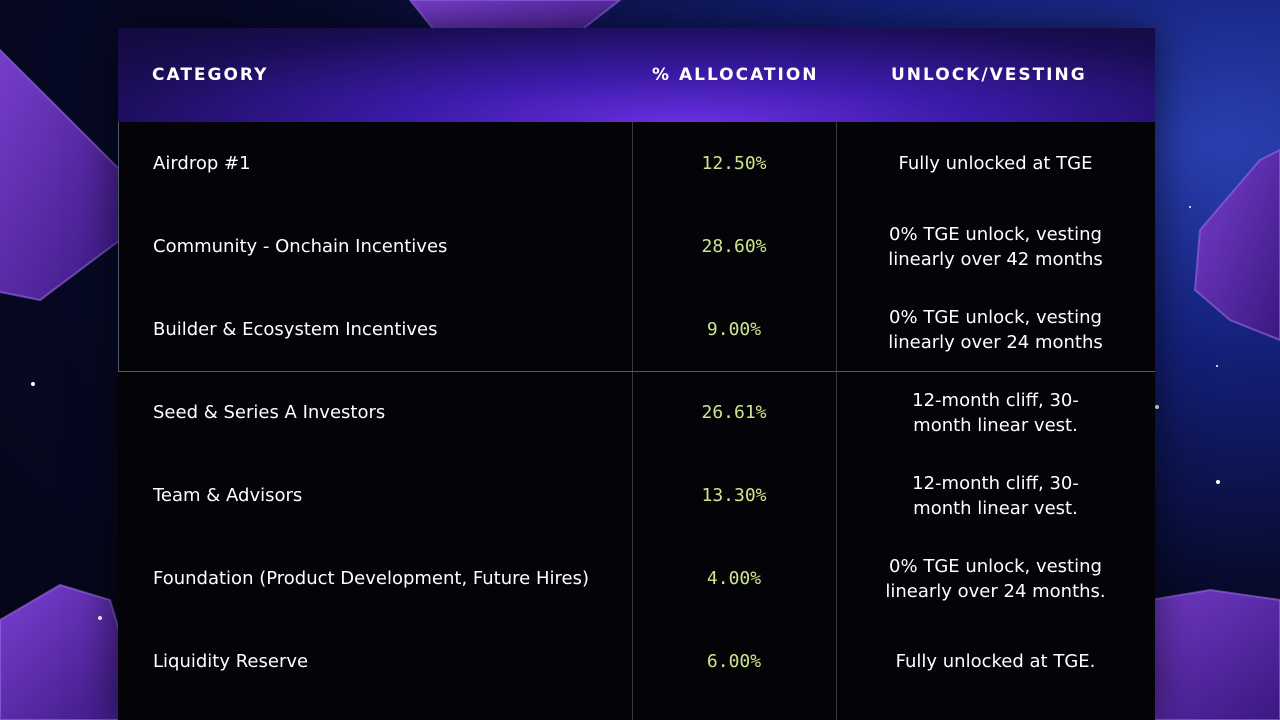 Image resolution: width=1280 pixels, height=720 pixels. I want to click on cell-text: 12.50%, so click(734, 163).